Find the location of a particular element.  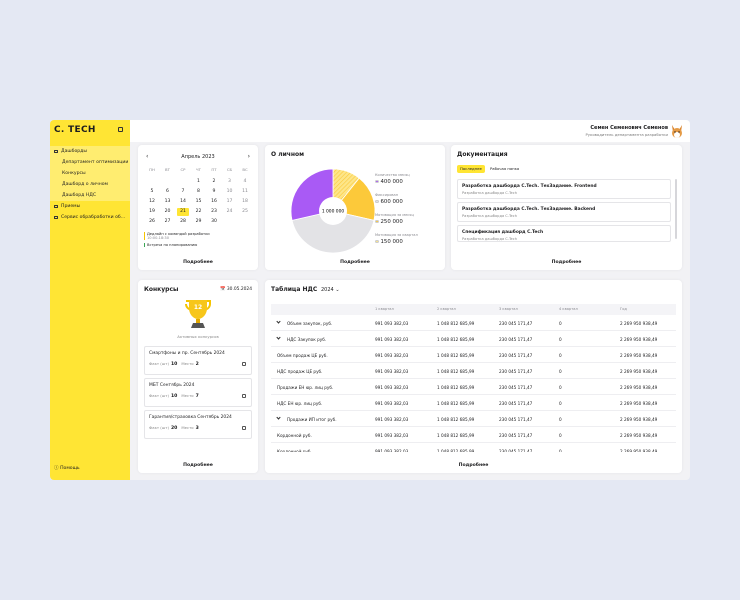

day: 15 is located at coordinates (198, 201).